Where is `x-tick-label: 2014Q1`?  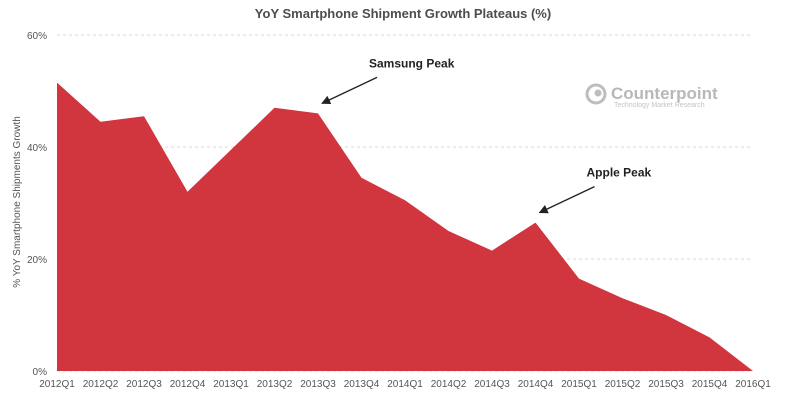 x-tick-label: 2014Q1 is located at coordinates (405, 384).